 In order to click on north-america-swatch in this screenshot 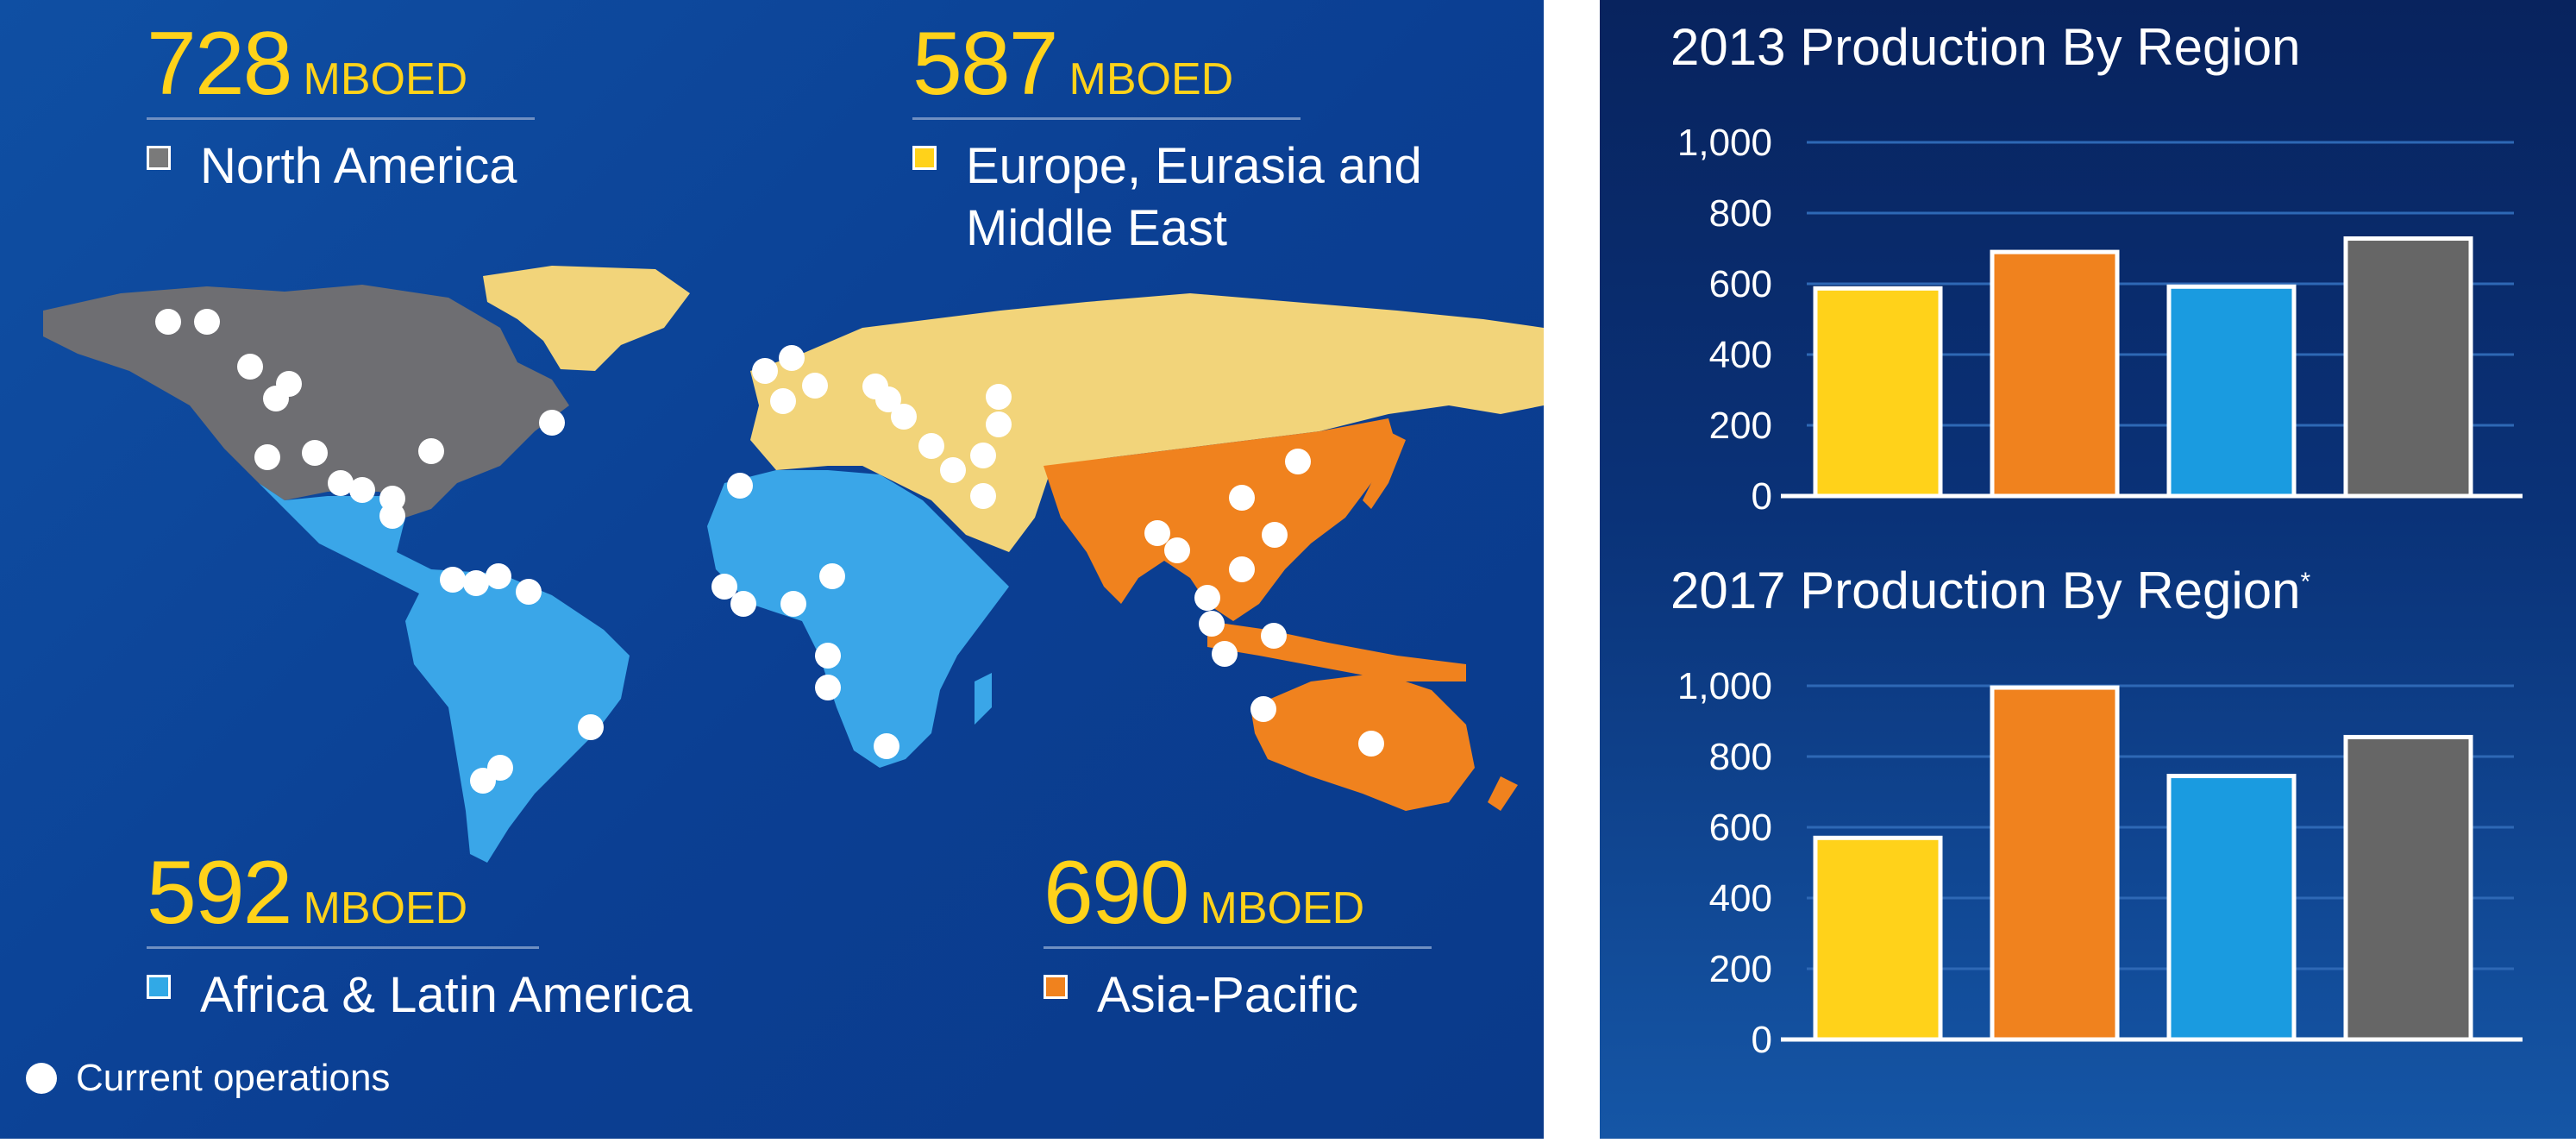, I will do `click(159, 158)`.